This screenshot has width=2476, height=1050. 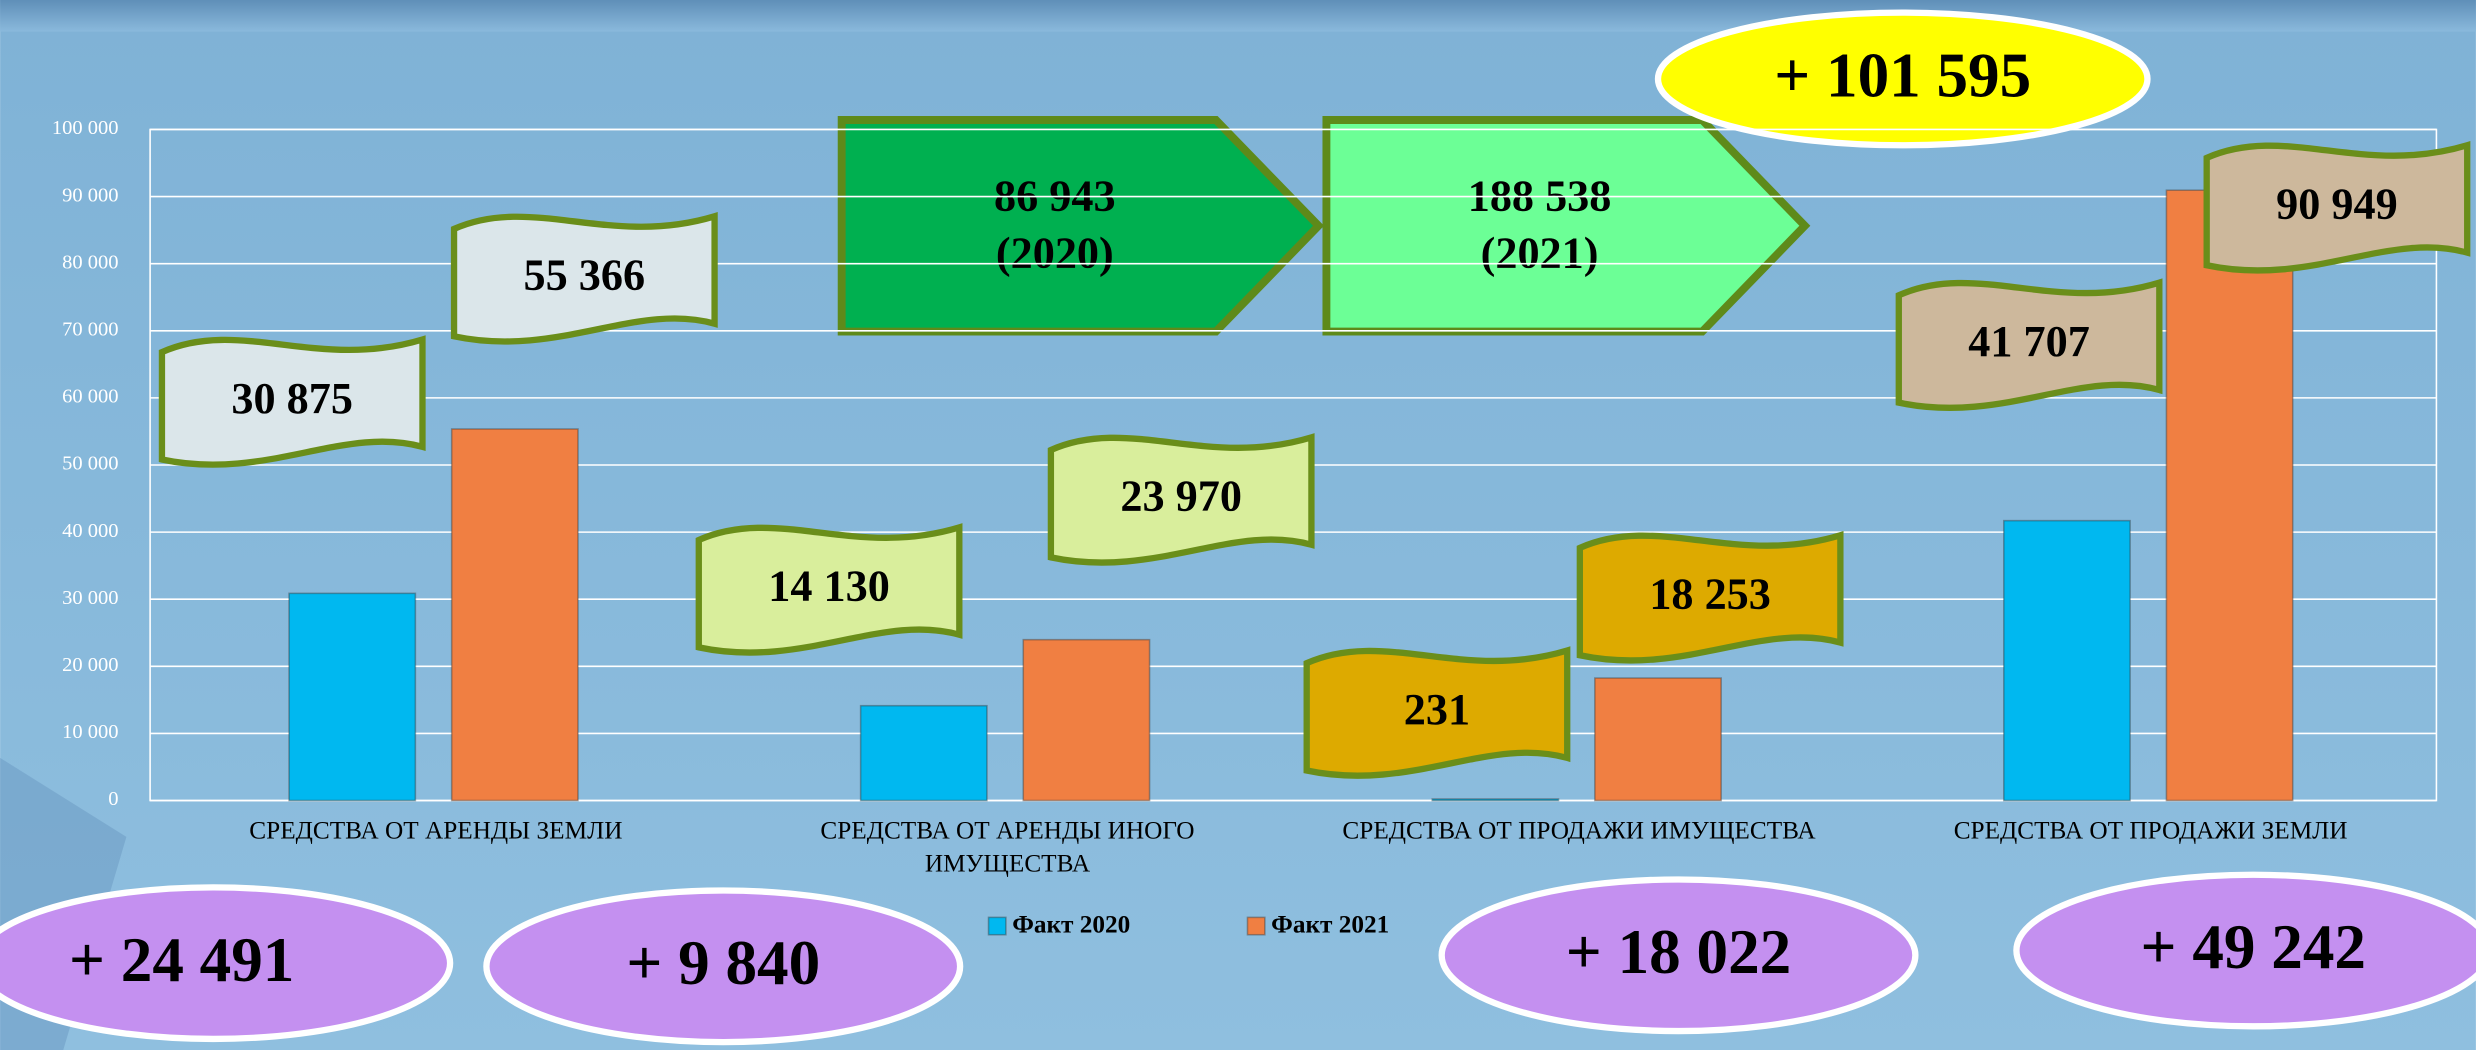 I want to click on top-strip, so click(x=1238, y=16).